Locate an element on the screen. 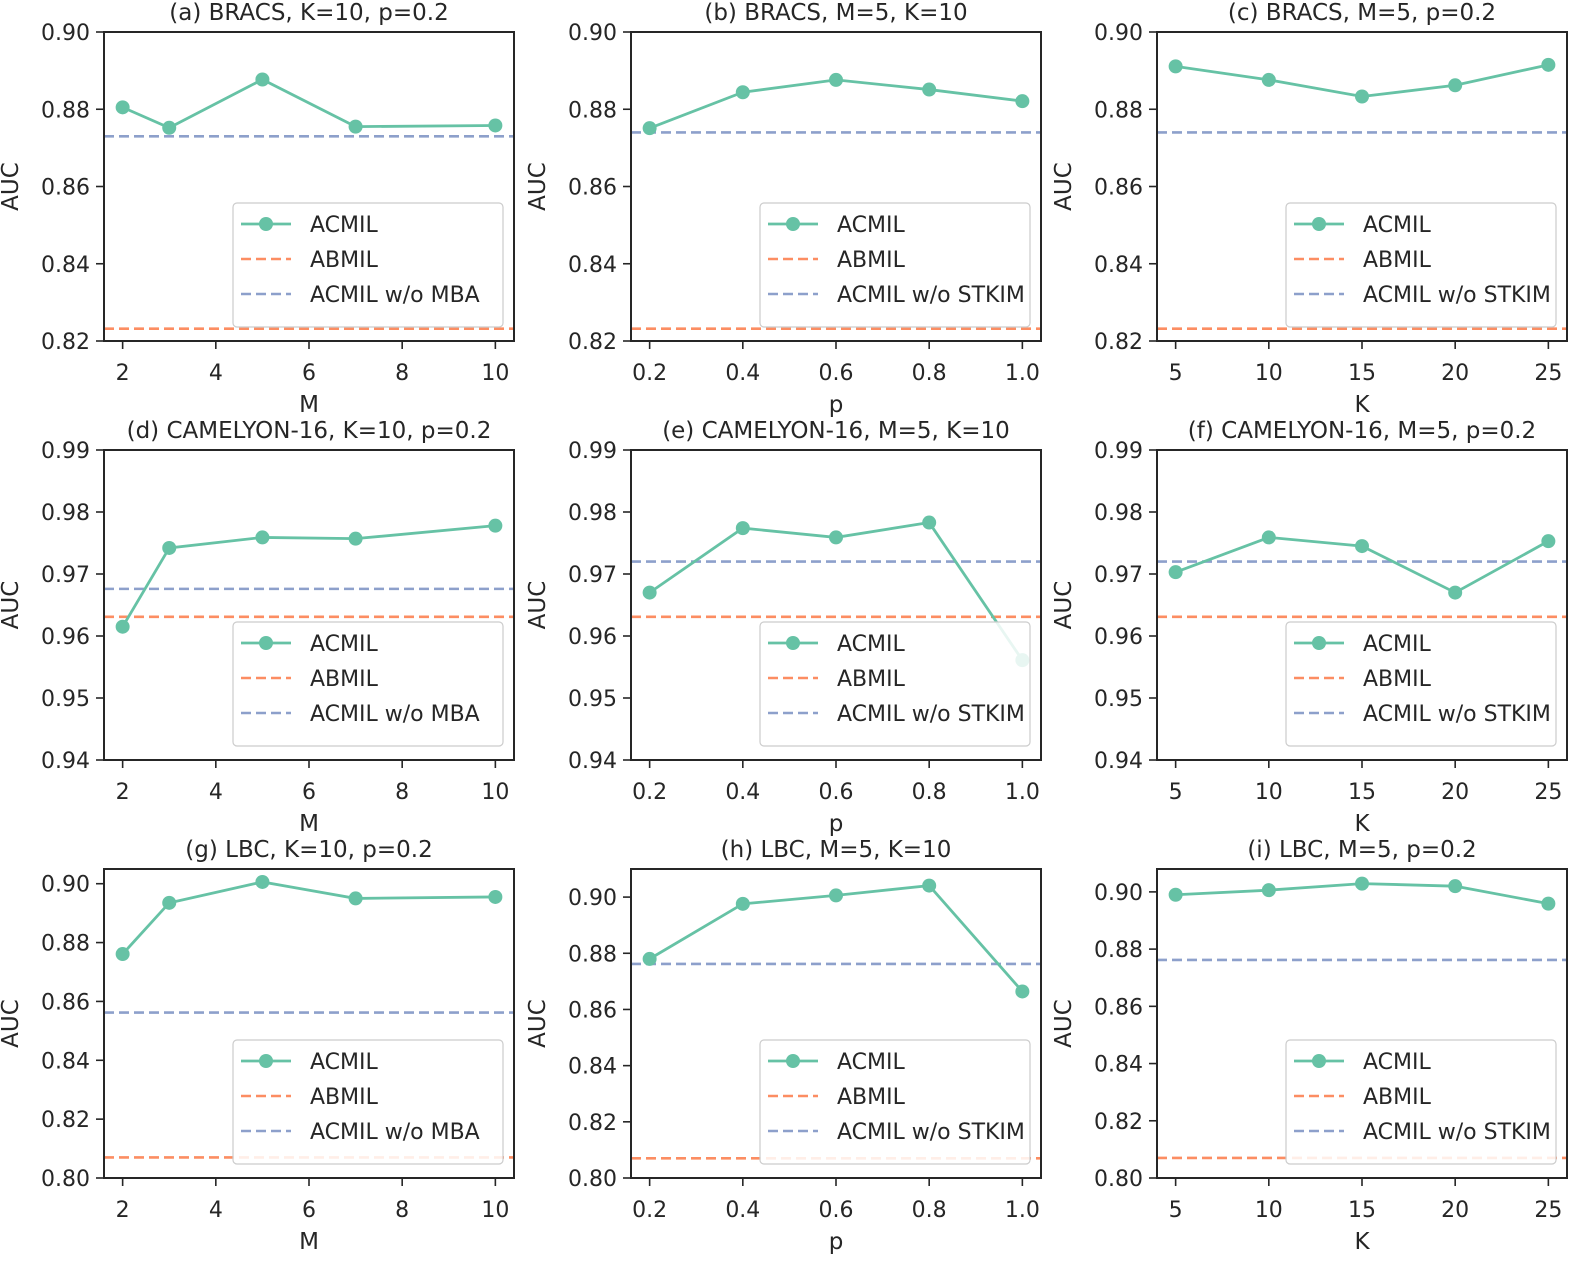 The height and width of the screenshot is (1262, 1578). x-tick-label: 0.8 is located at coordinates (929, 1210).